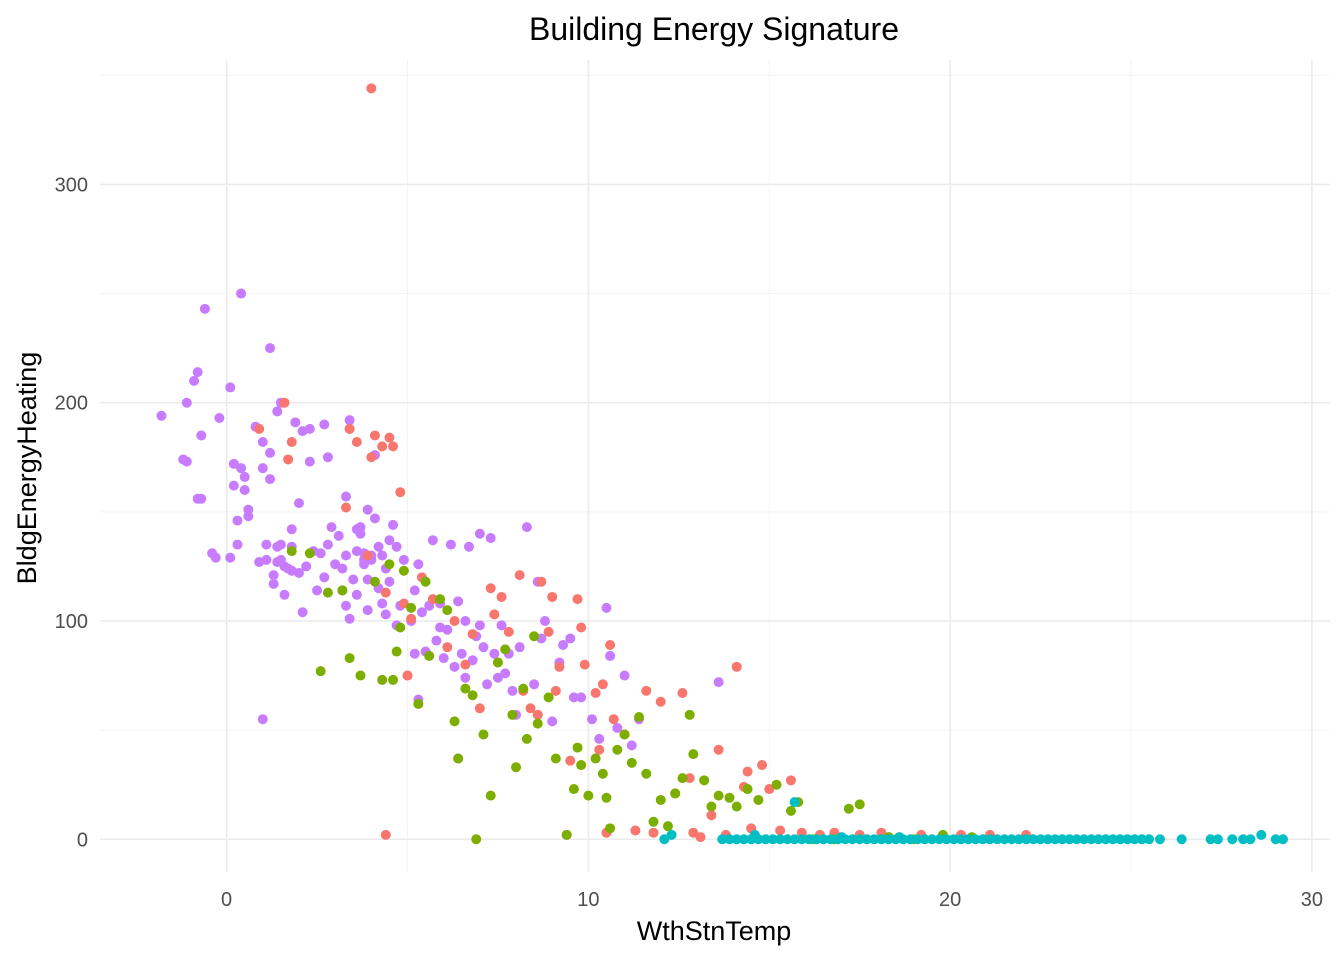 Image resolution: width=1344 pixels, height=960 pixels. What do you see at coordinates (82, 840) in the screenshot?
I see `y-tick-label: 0` at bounding box center [82, 840].